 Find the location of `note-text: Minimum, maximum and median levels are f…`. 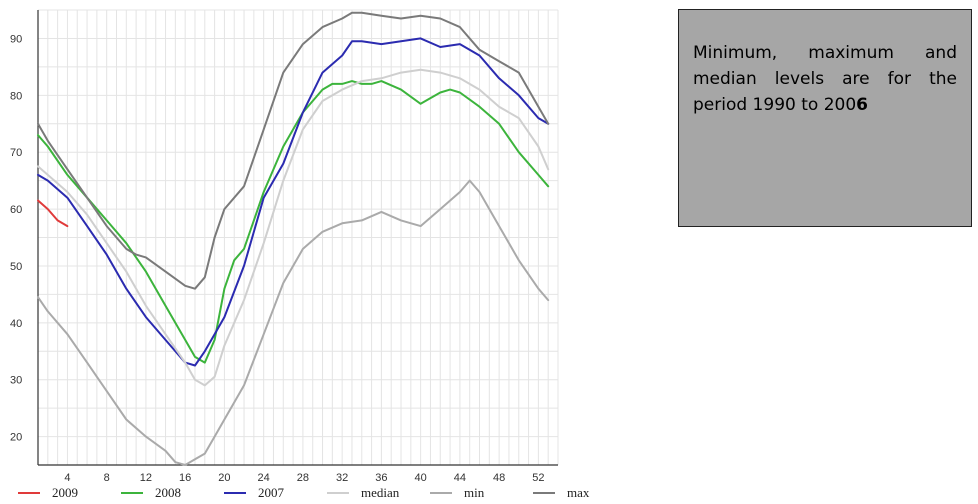

note-text: Minimum, maximum and median levels are f… is located at coordinates (825, 79).